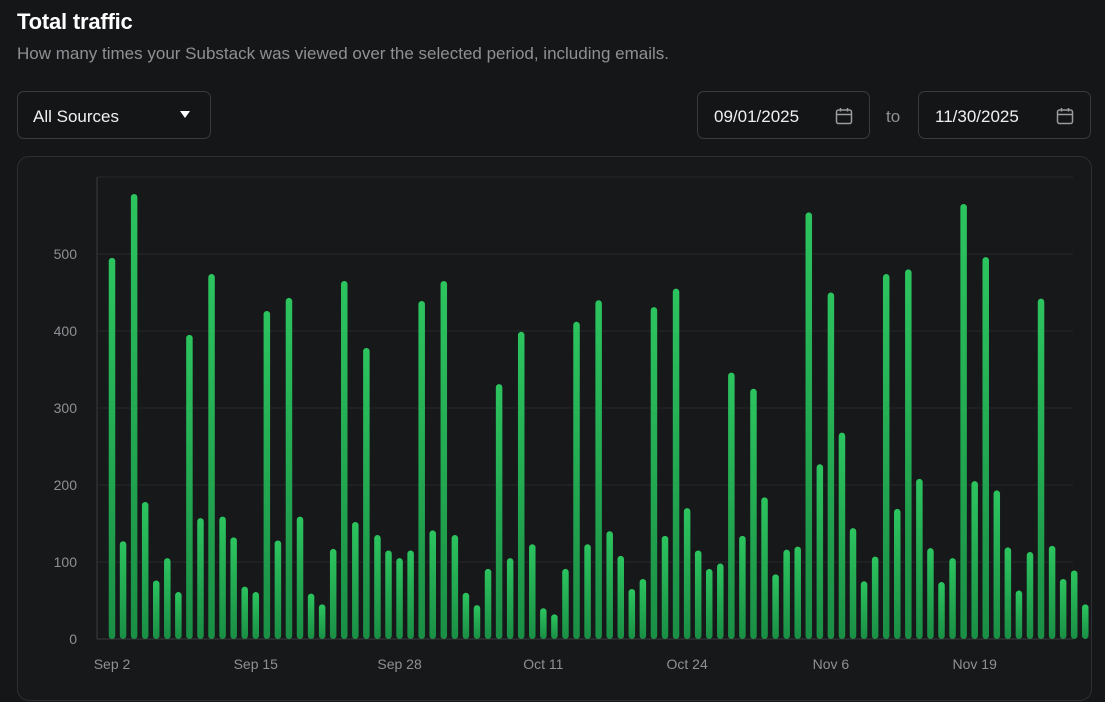 The width and height of the screenshot is (1105, 702). I want to click on end-date-input: 11/30/2025, so click(1004, 115).